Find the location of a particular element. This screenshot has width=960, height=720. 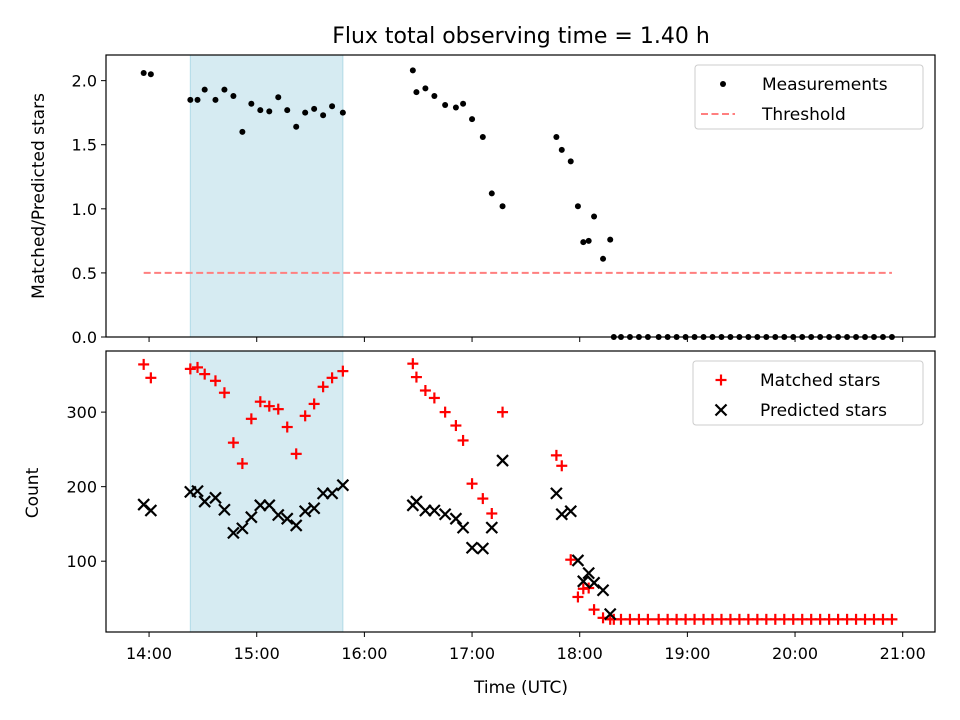

x-tick-label: 21:00 is located at coordinates (903, 653).